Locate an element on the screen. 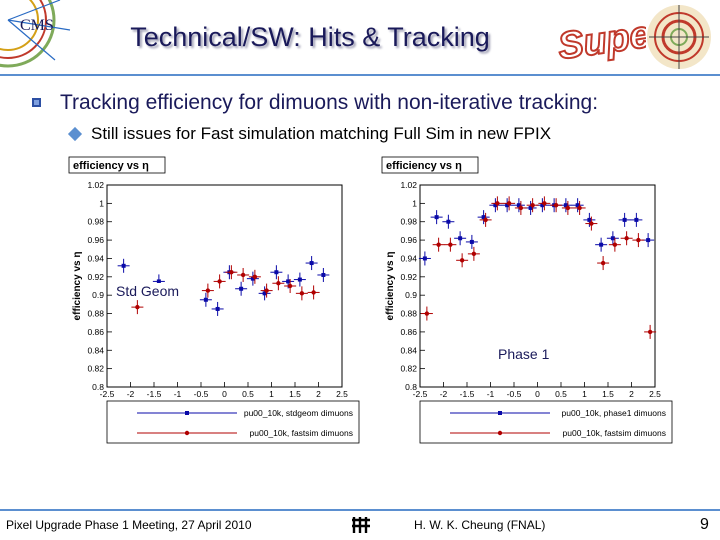  legend-label: pu00_10k, stdgeom dimuons is located at coordinates (298, 413).